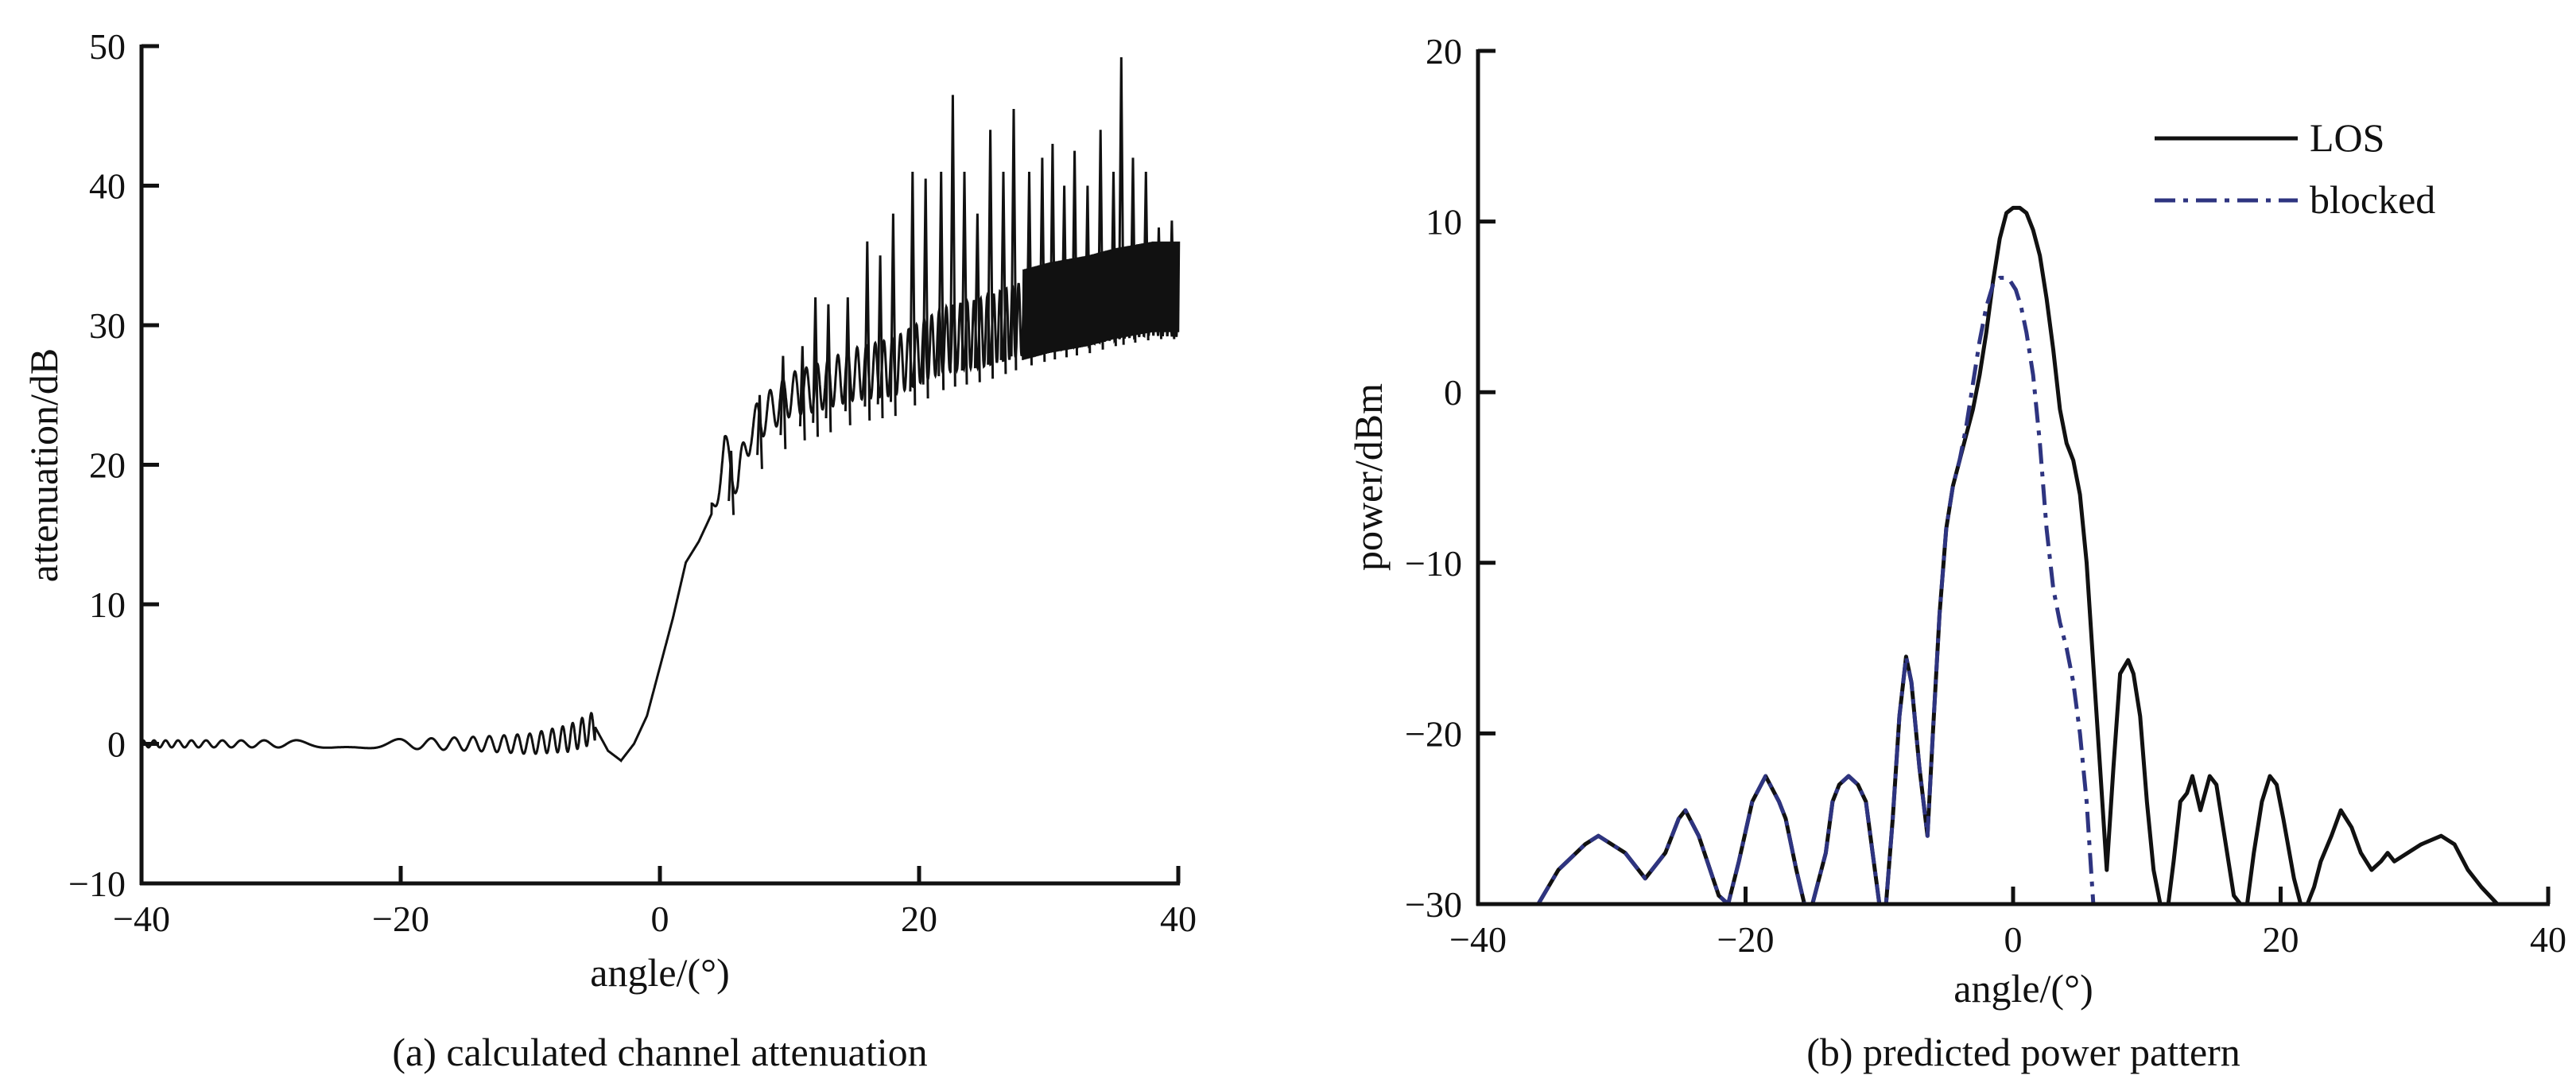 The height and width of the screenshot is (1083, 2576). Describe the element at coordinates (1433, 733) in the screenshot. I see `y-tick-label: −20` at that location.